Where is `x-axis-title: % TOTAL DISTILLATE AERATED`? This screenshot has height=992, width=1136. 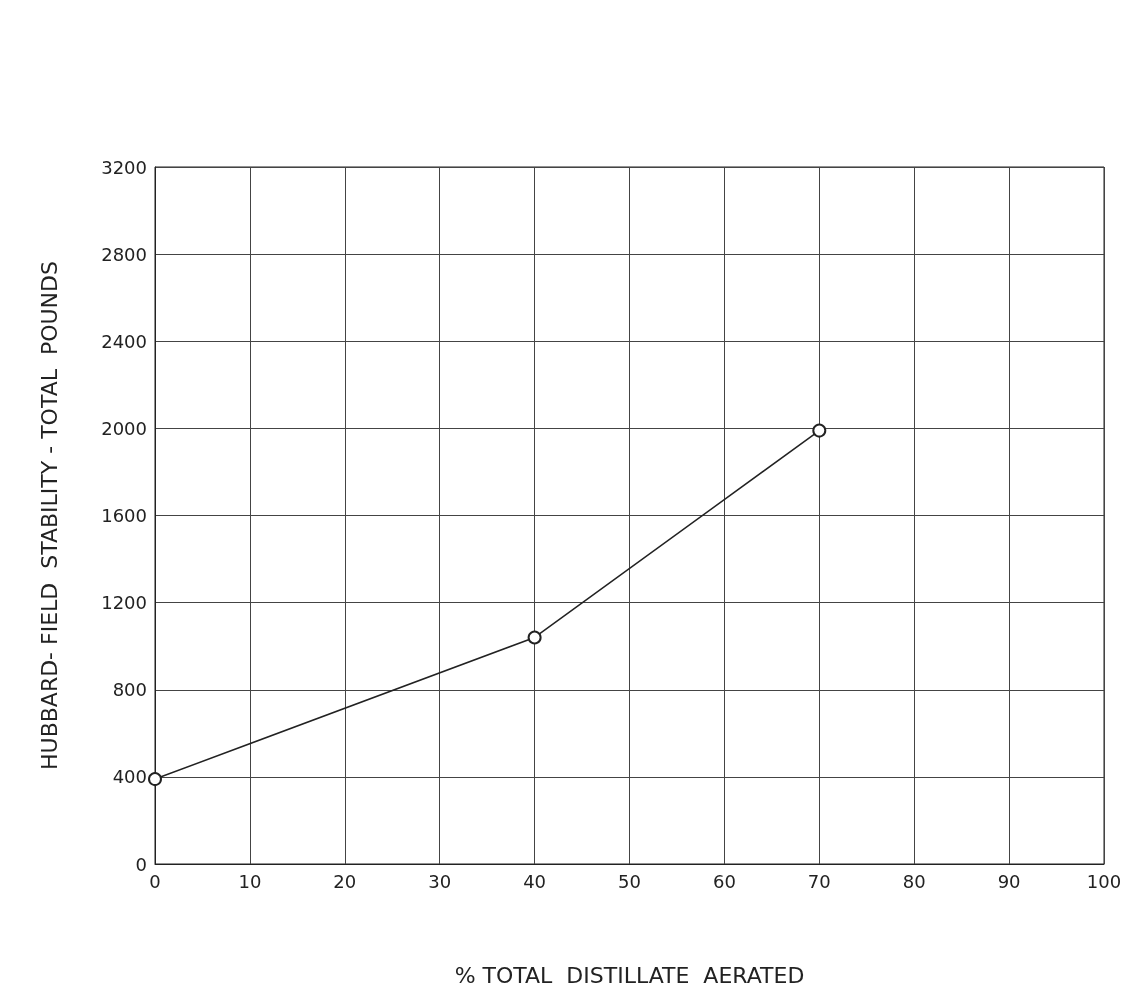 x-axis-title: % TOTAL DISTILLATE AERATED is located at coordinates (629, 975).